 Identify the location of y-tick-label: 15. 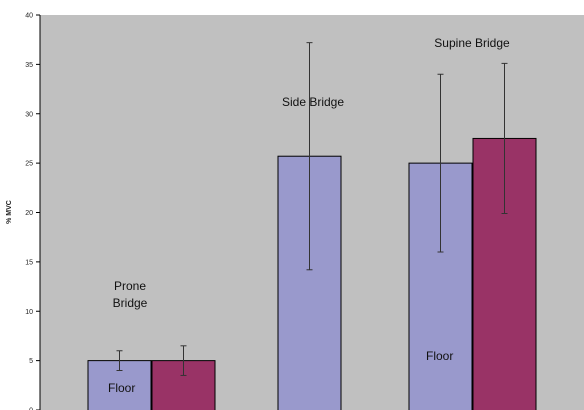
(29, 262).